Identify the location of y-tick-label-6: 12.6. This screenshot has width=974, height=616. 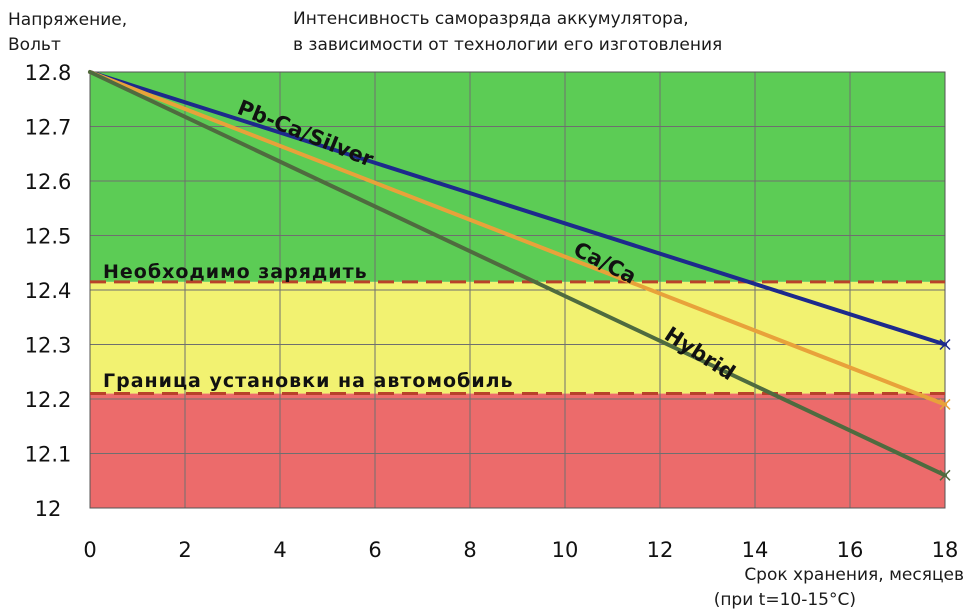
(48, 182).